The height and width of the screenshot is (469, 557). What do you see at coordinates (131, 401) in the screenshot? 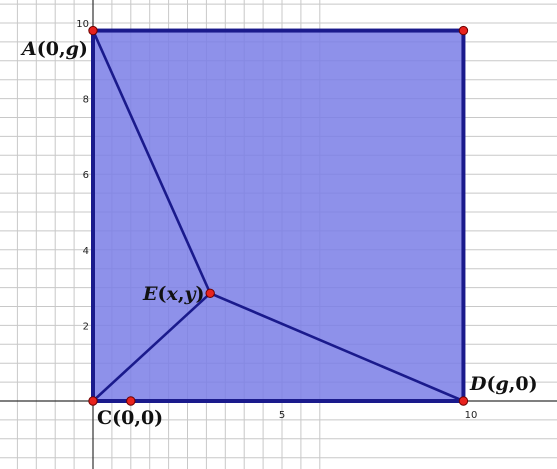
I see `point-on-x-axis` at bounding box center [131, 401].